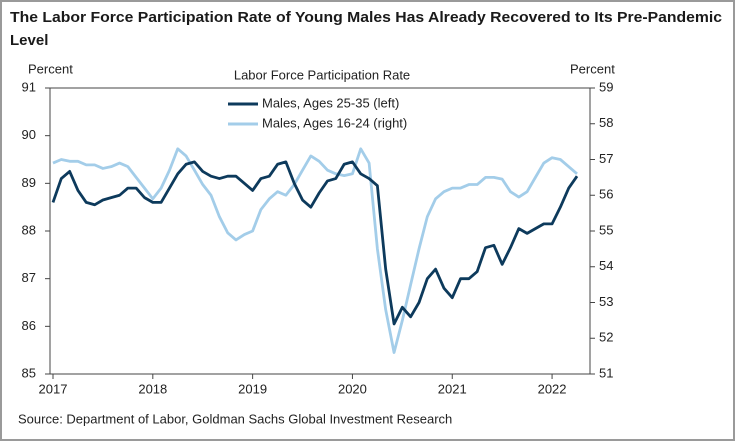 This screenshot has width=735, height=441. What do you see at coordinates (552, 388) in the screenshot?
I see `x-tick-label: 2022` at bounding box center [552, 388].